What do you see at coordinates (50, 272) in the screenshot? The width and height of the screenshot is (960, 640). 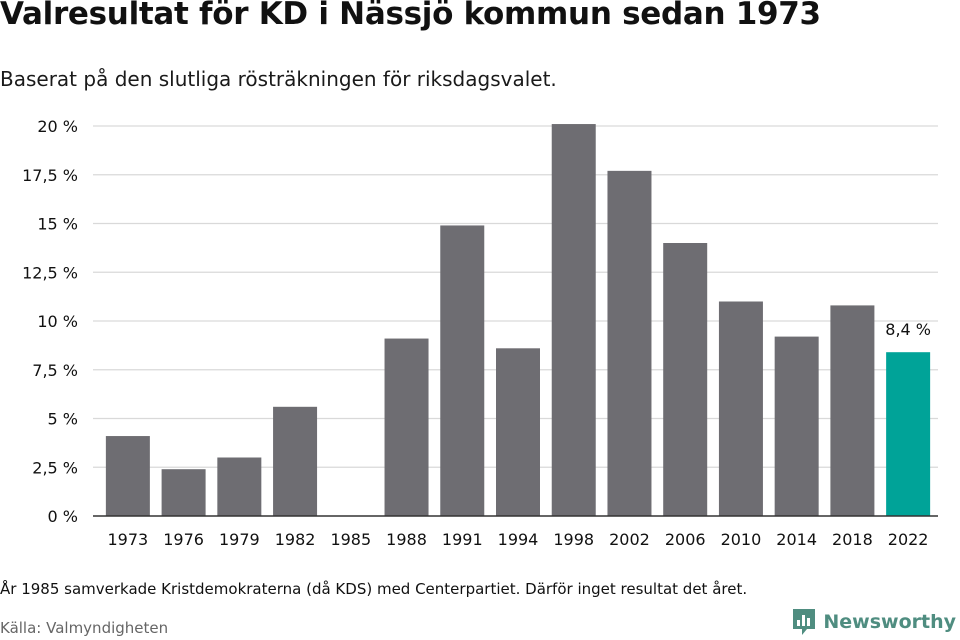 I see `y-tick-label: 12,5 %` at bounding box center [50, 272].